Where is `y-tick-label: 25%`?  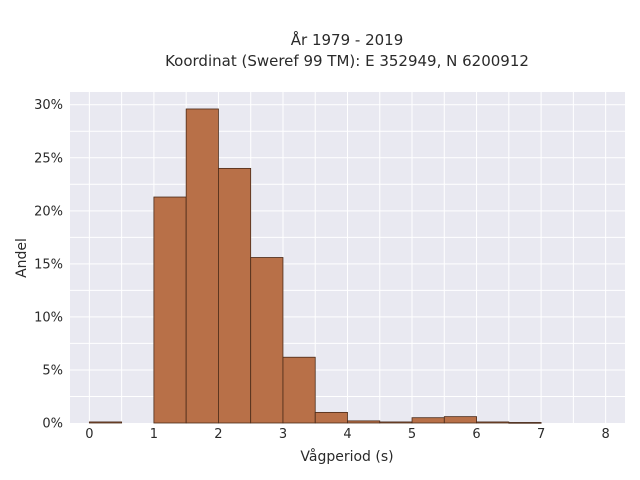
y-tick-label: 25% is located at coordinates (48, 158).